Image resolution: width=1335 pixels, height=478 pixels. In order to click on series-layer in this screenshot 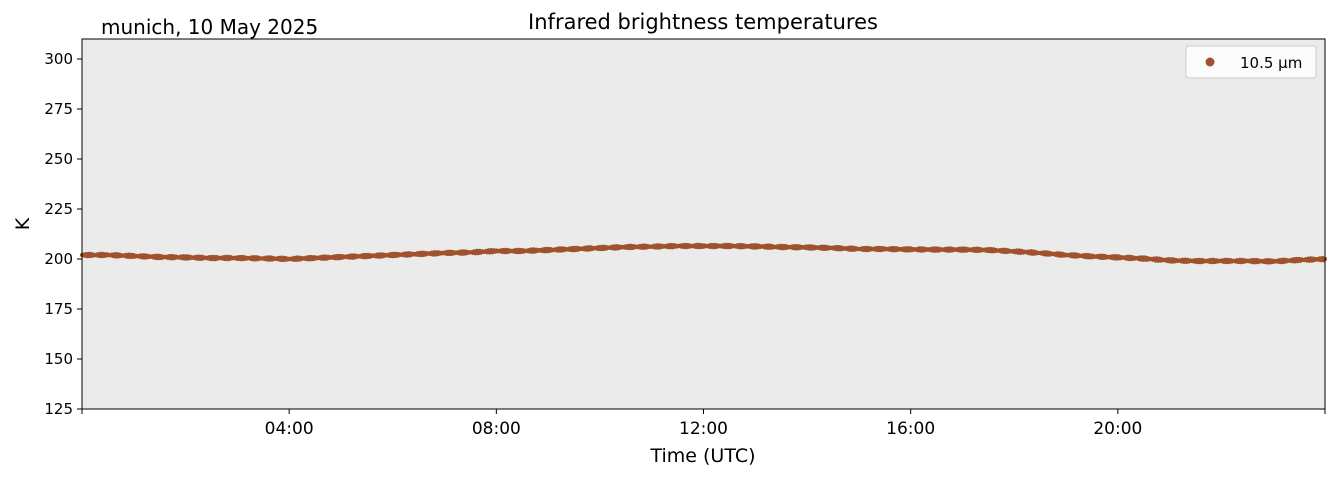, I will do `click(703, 253)`.